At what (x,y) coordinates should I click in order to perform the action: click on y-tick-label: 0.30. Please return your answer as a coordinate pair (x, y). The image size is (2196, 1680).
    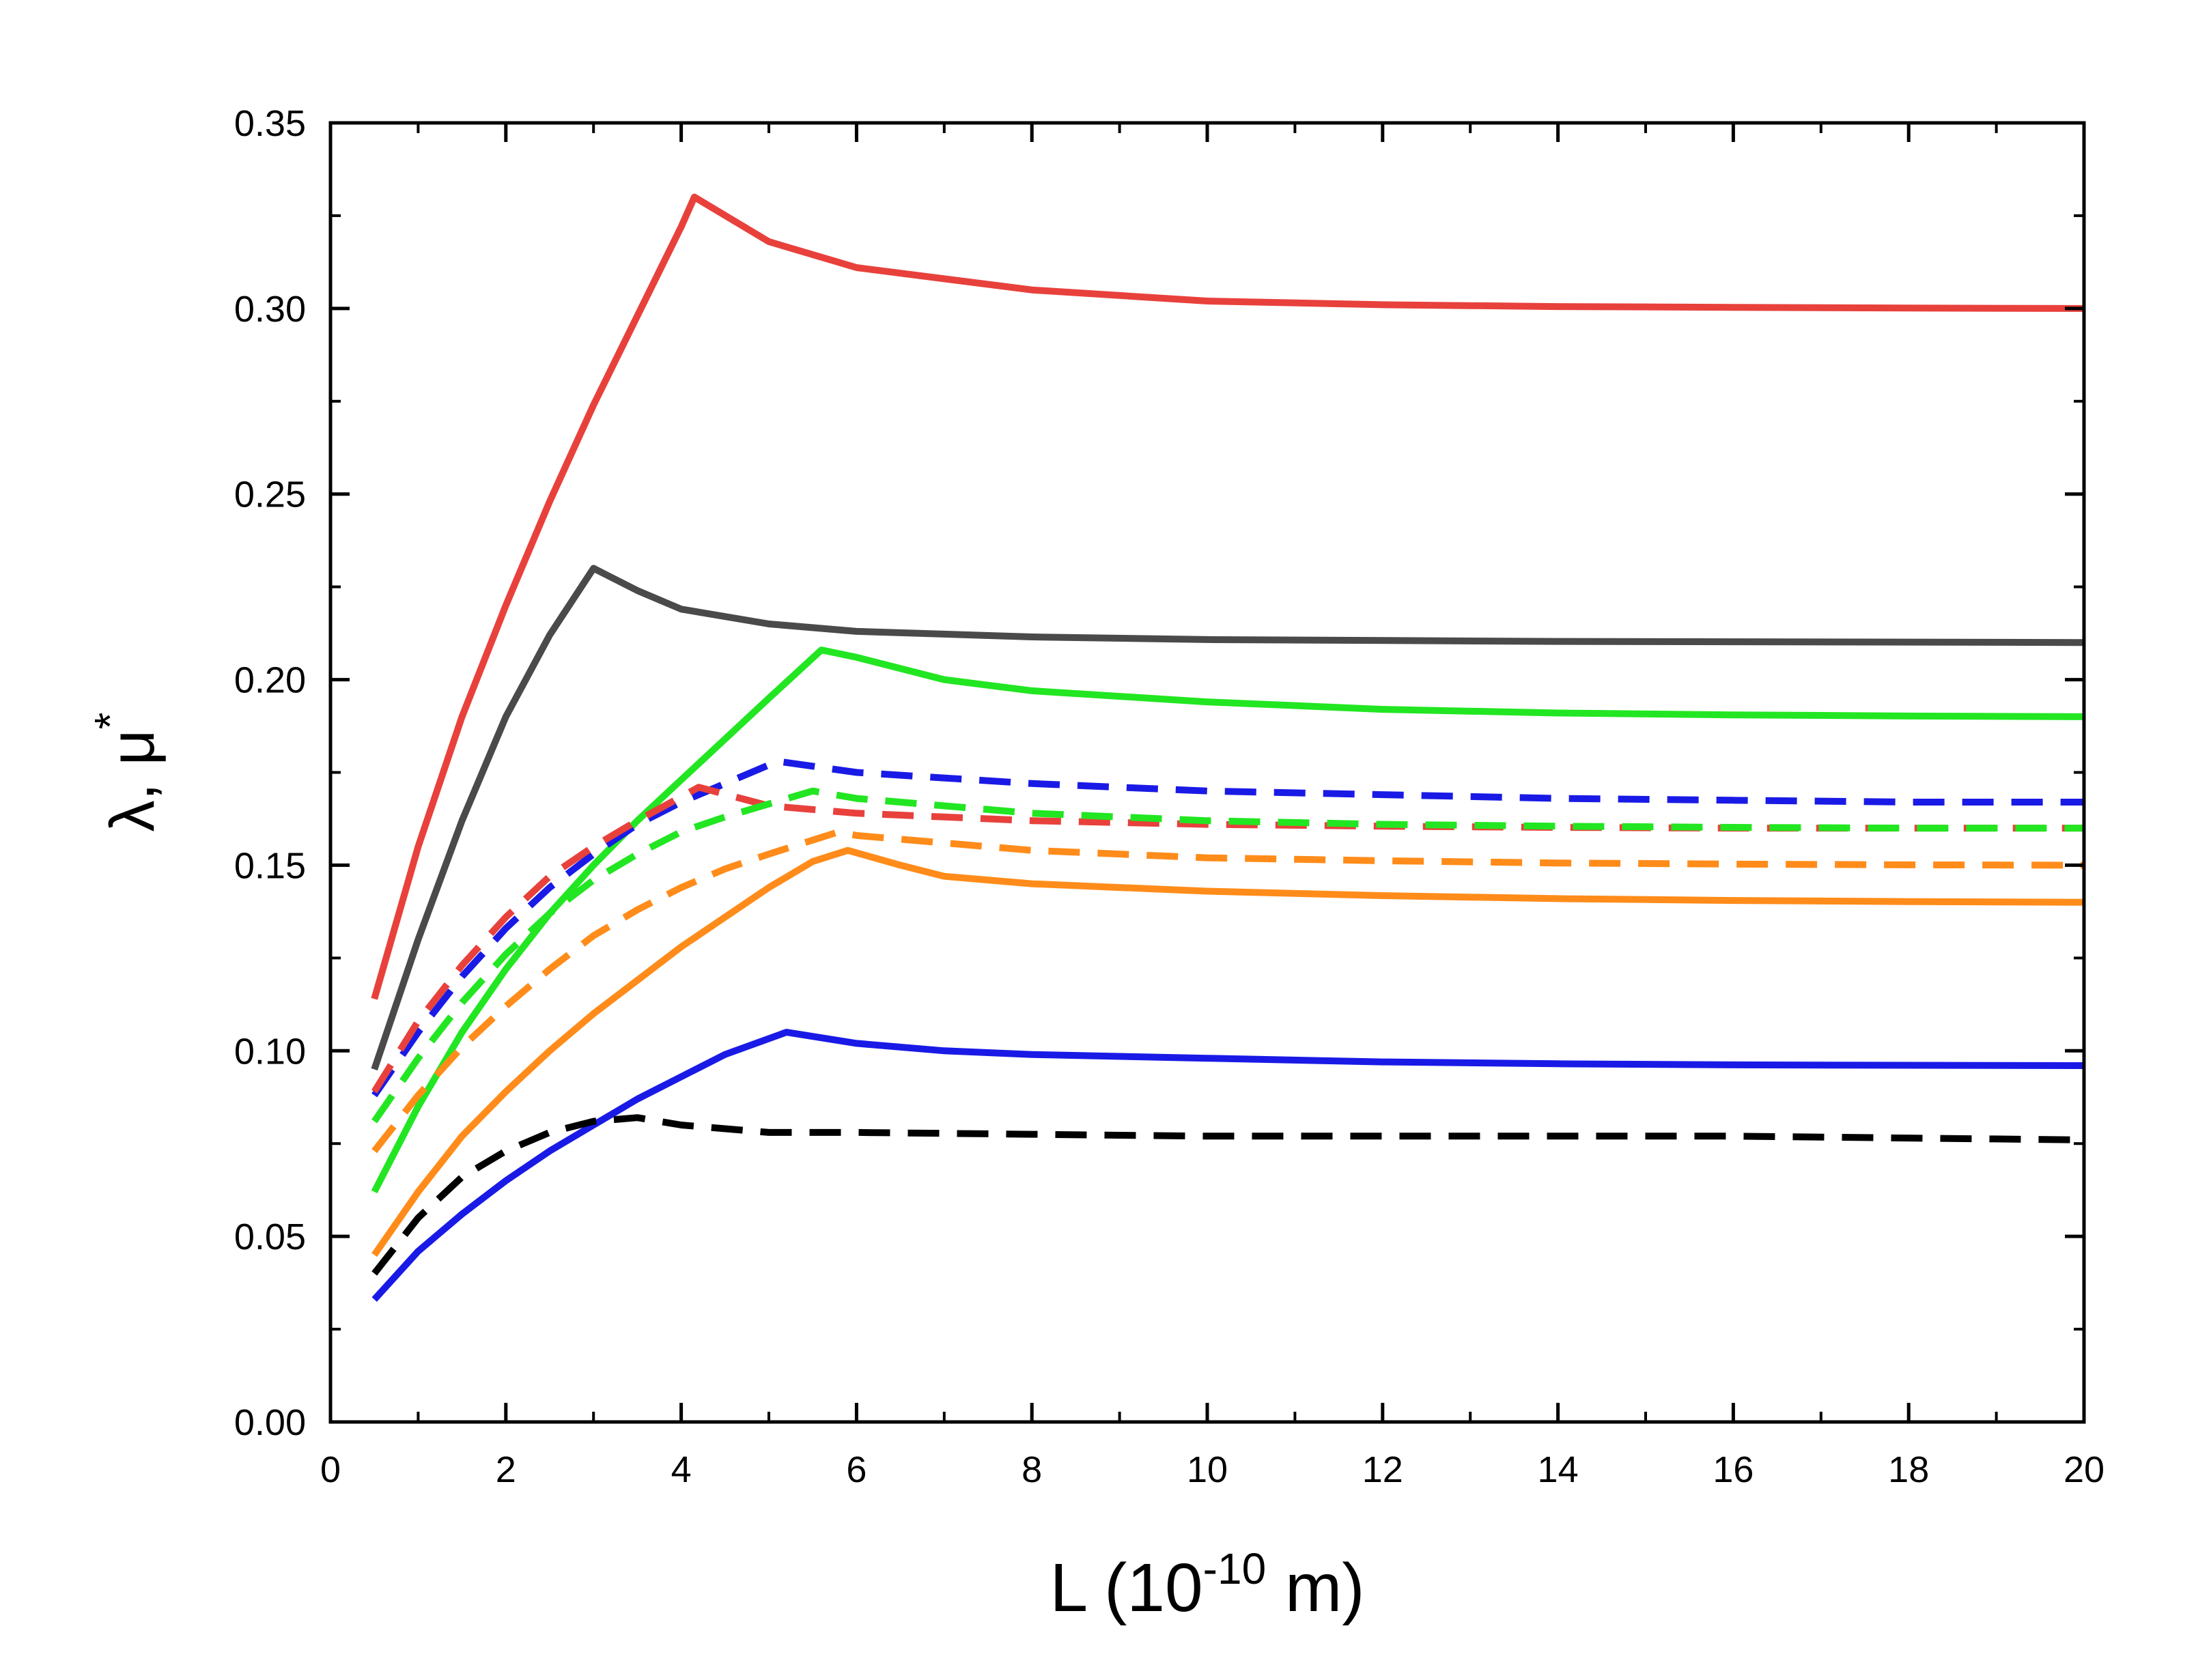
    Looking at the image, I should click on (270, 309).